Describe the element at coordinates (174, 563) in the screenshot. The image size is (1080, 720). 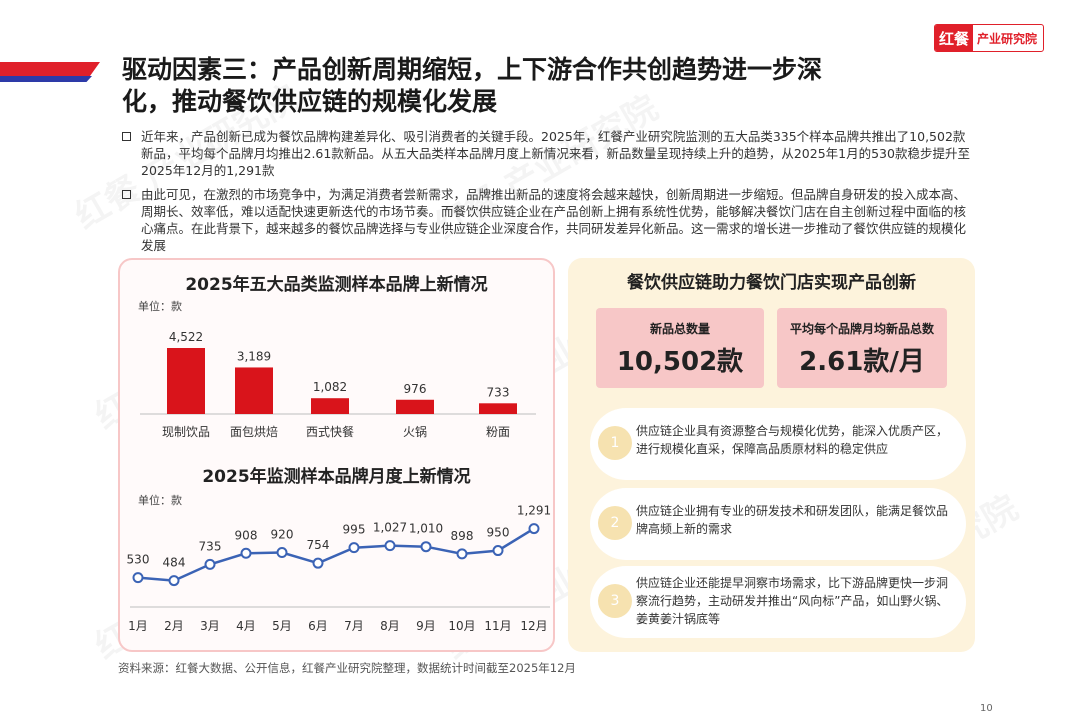
I see `point-value-label: 484` at that location.